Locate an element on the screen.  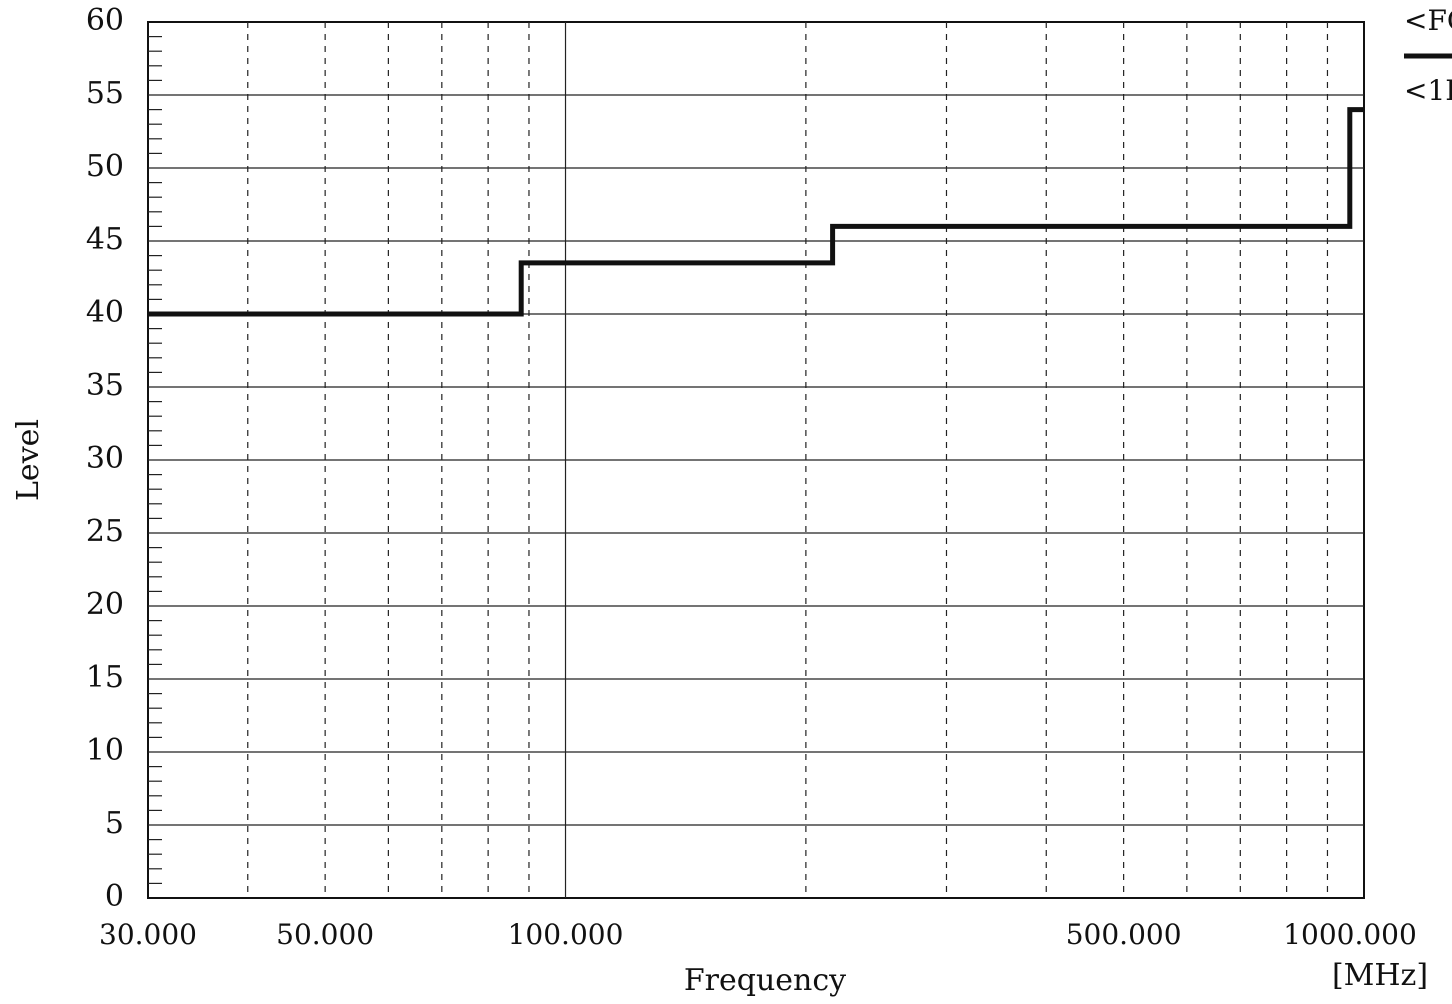
x-tick-labels: 30.000 50.000 100.000 500.000 1000.000 is located at coordinates (758, 934).